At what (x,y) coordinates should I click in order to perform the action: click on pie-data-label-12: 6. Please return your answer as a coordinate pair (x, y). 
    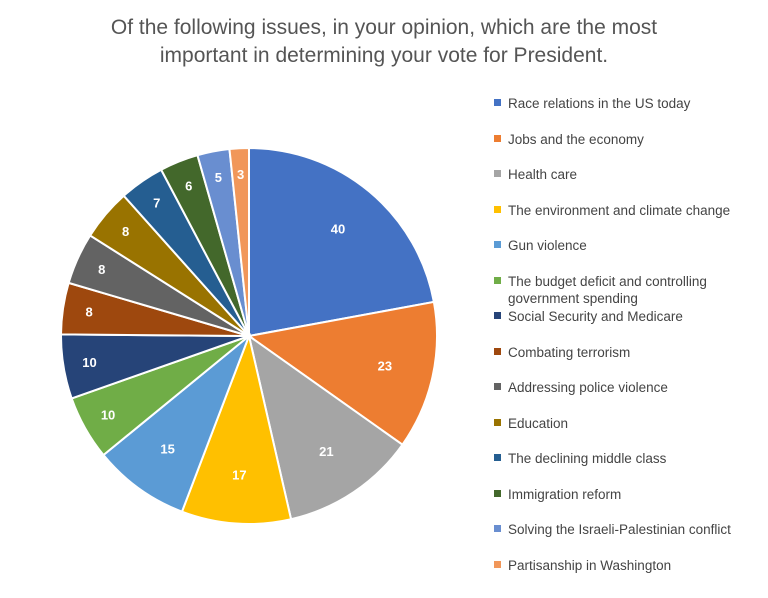
    Looking at the image, I should click on (188, 185).